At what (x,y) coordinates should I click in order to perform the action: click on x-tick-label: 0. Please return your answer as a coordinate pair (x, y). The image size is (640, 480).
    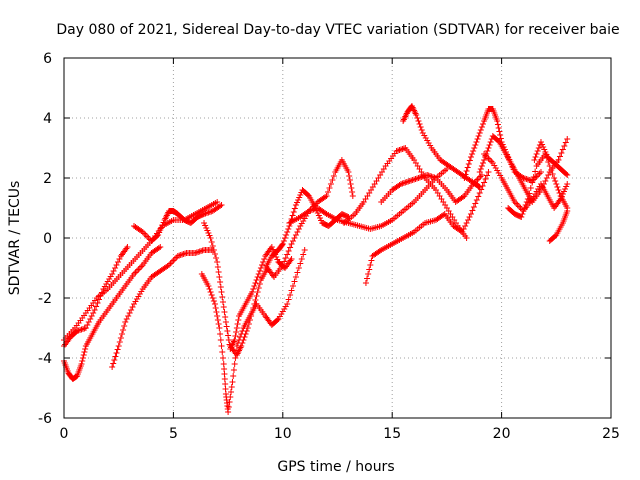
    Looking at the image, I should click on (64, 434).